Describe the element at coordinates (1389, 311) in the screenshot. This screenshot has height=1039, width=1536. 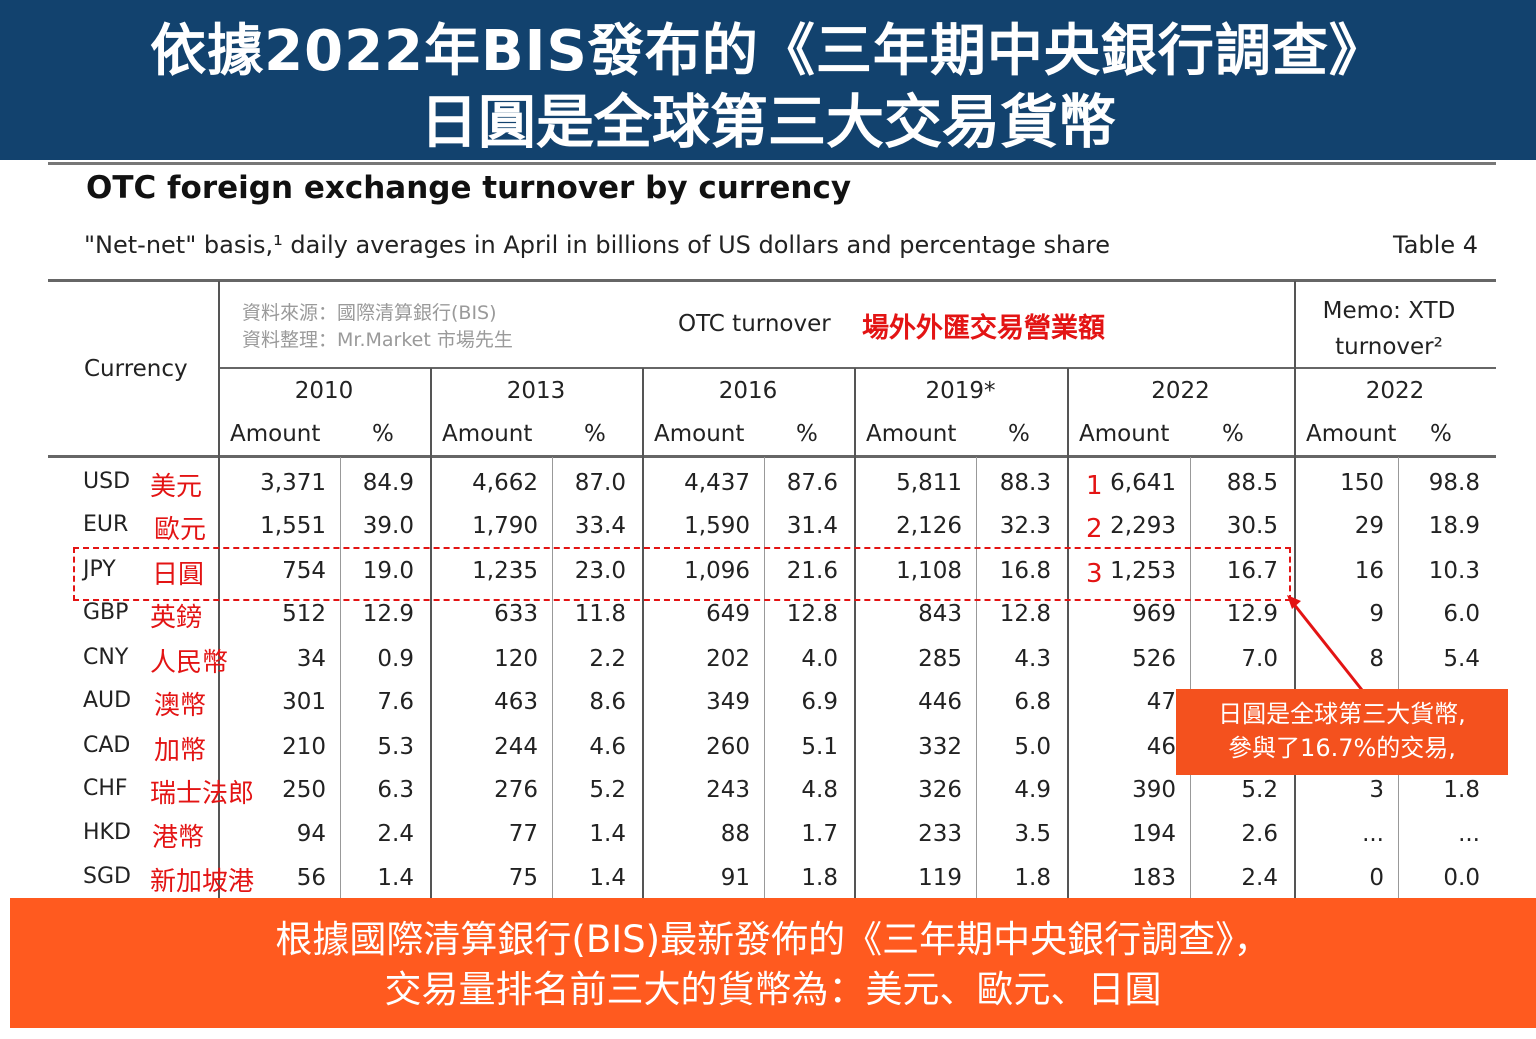
I see `memo-line1: Memo: XTD` at that location.